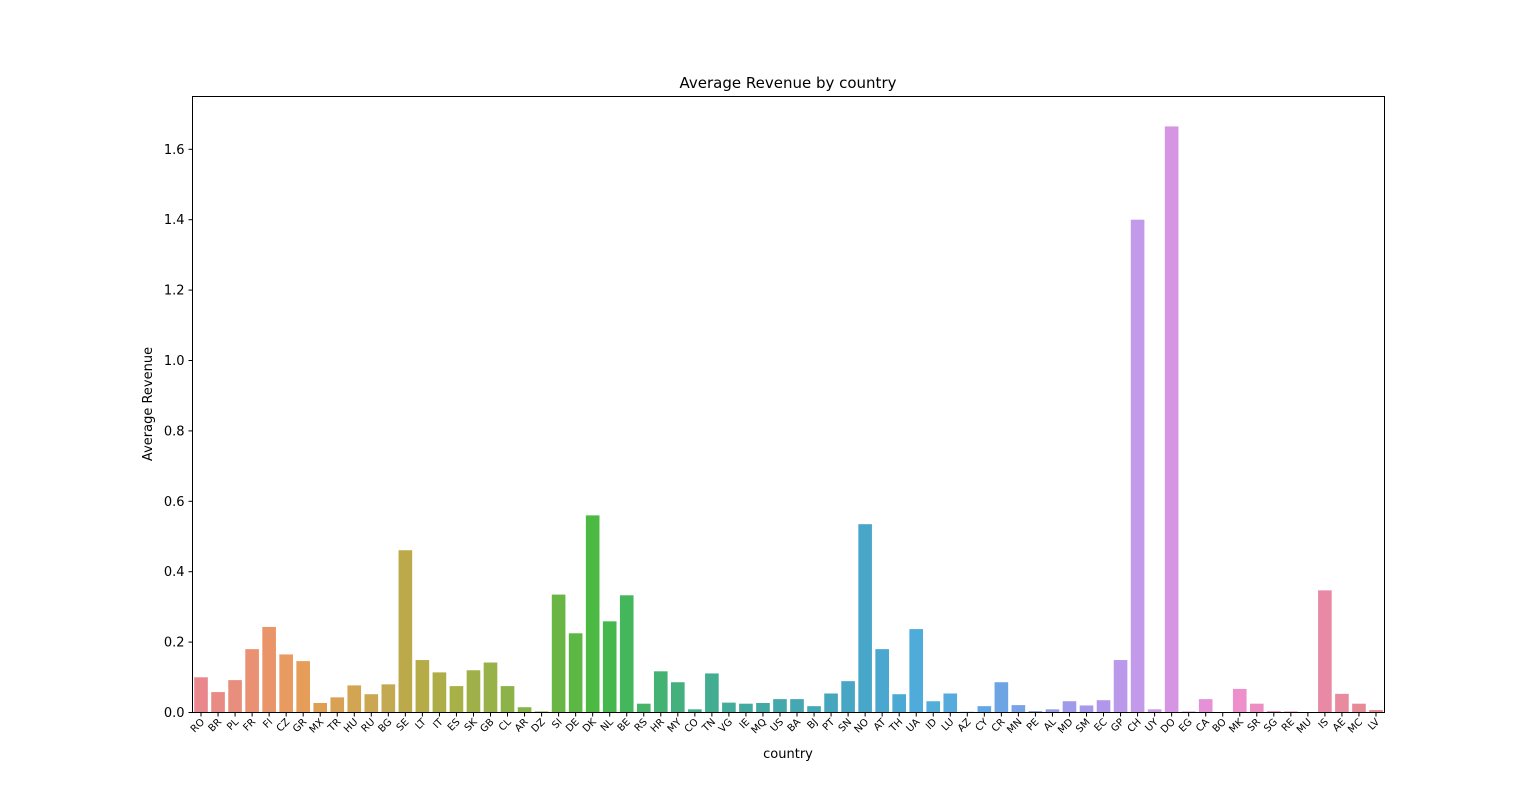  I want to click on x-tick-label-lv: LV, so click(1374, 725).